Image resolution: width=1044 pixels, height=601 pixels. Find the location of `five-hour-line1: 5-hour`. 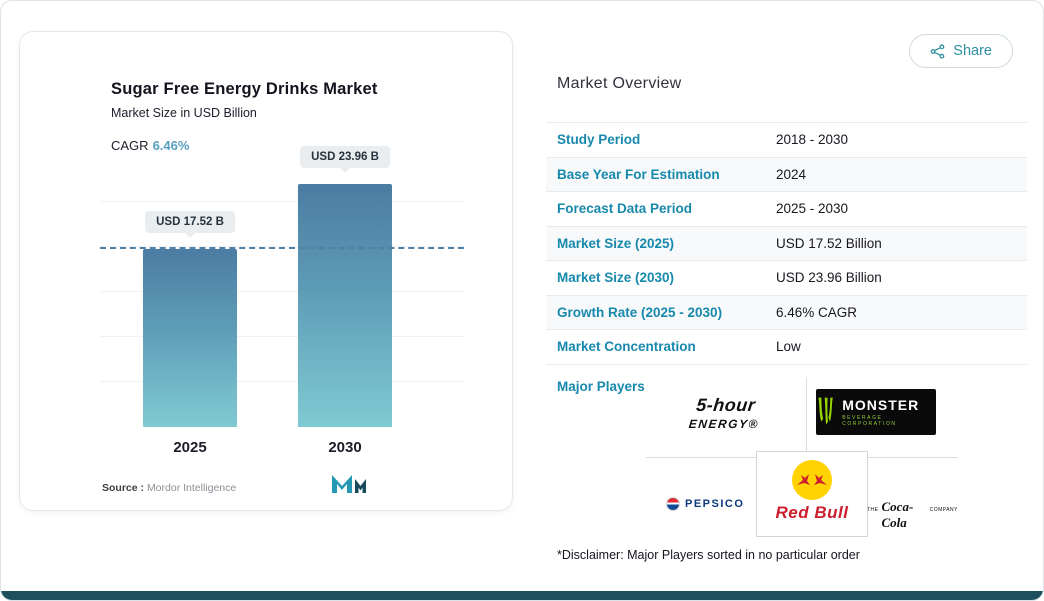

five-hour-line1: 5-hour is located at coordinates (726, 405).